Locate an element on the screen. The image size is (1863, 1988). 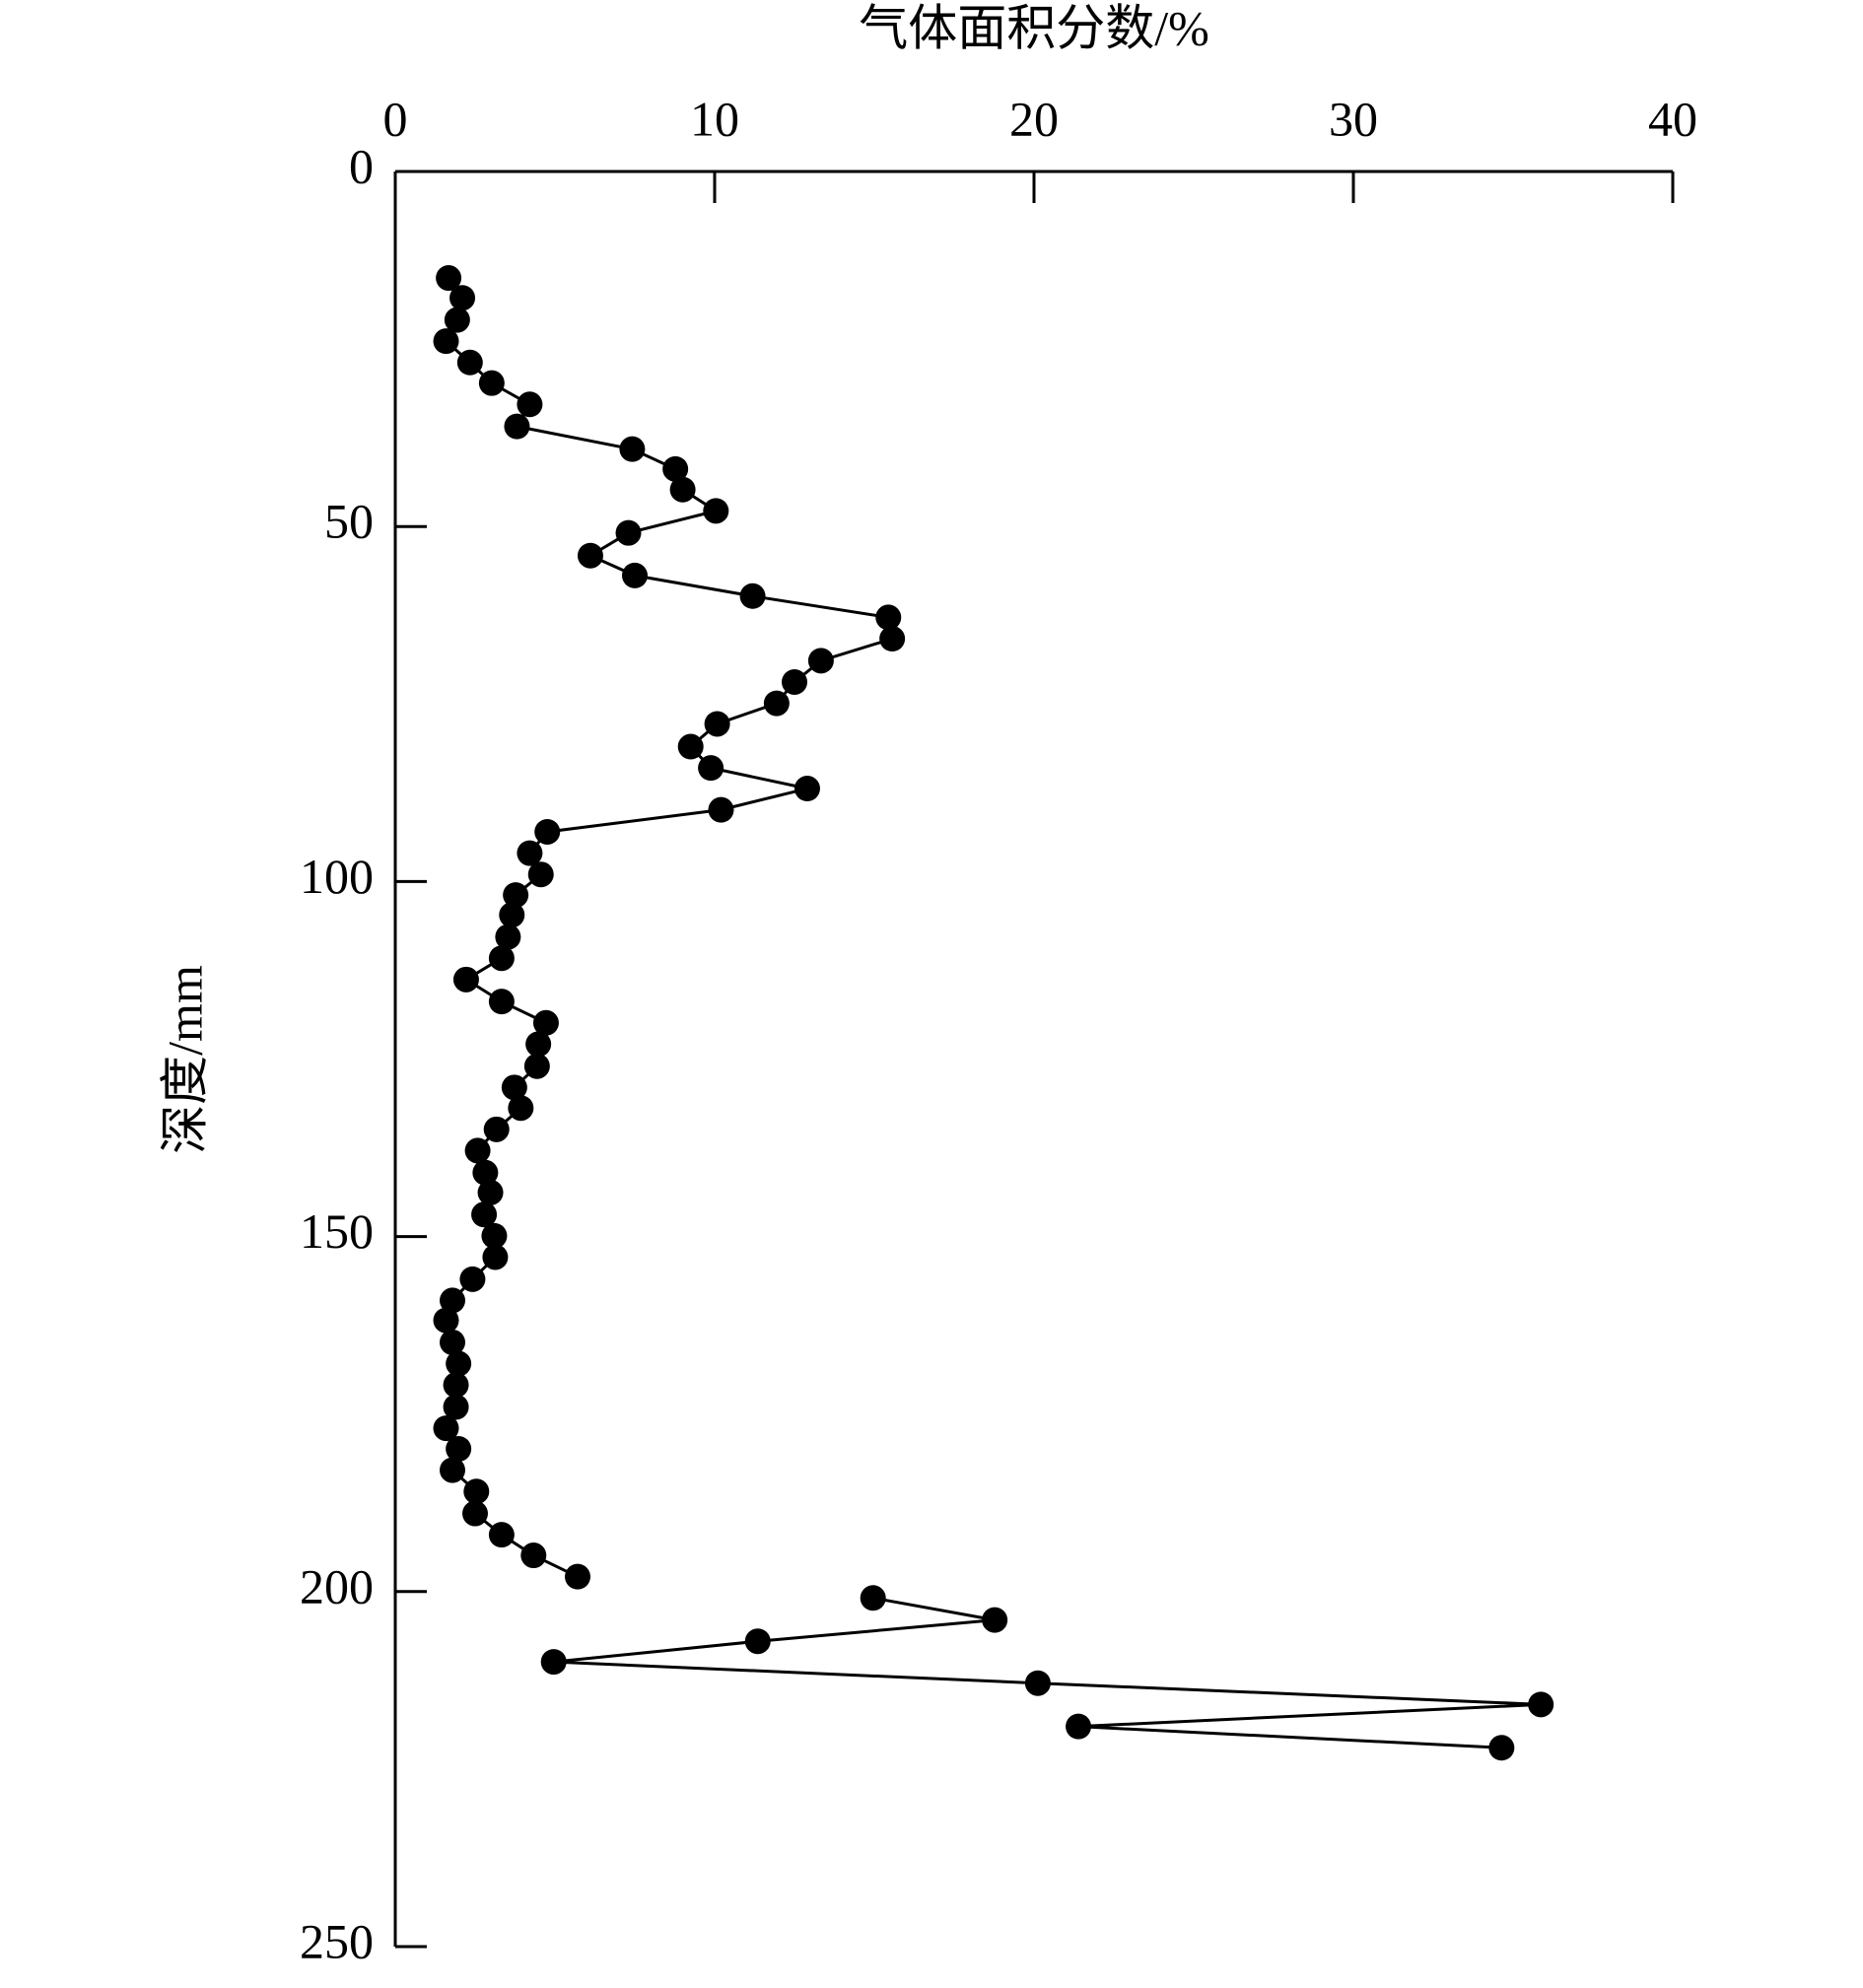
x-tick-label: 10 is located at coordinates (714, 118).